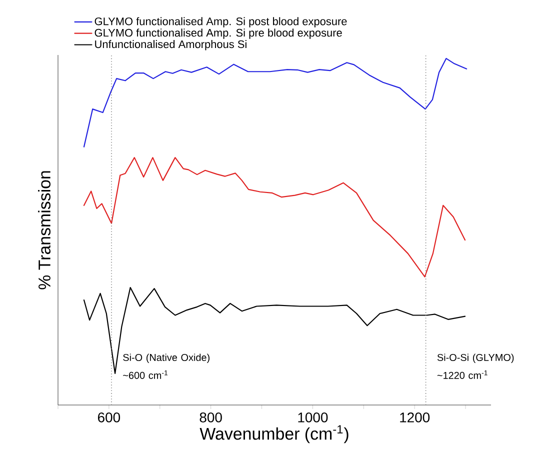  Describe the element at coordinates (313, 417) in the screenshot. I see `x-tick-label: 1000` at that location.